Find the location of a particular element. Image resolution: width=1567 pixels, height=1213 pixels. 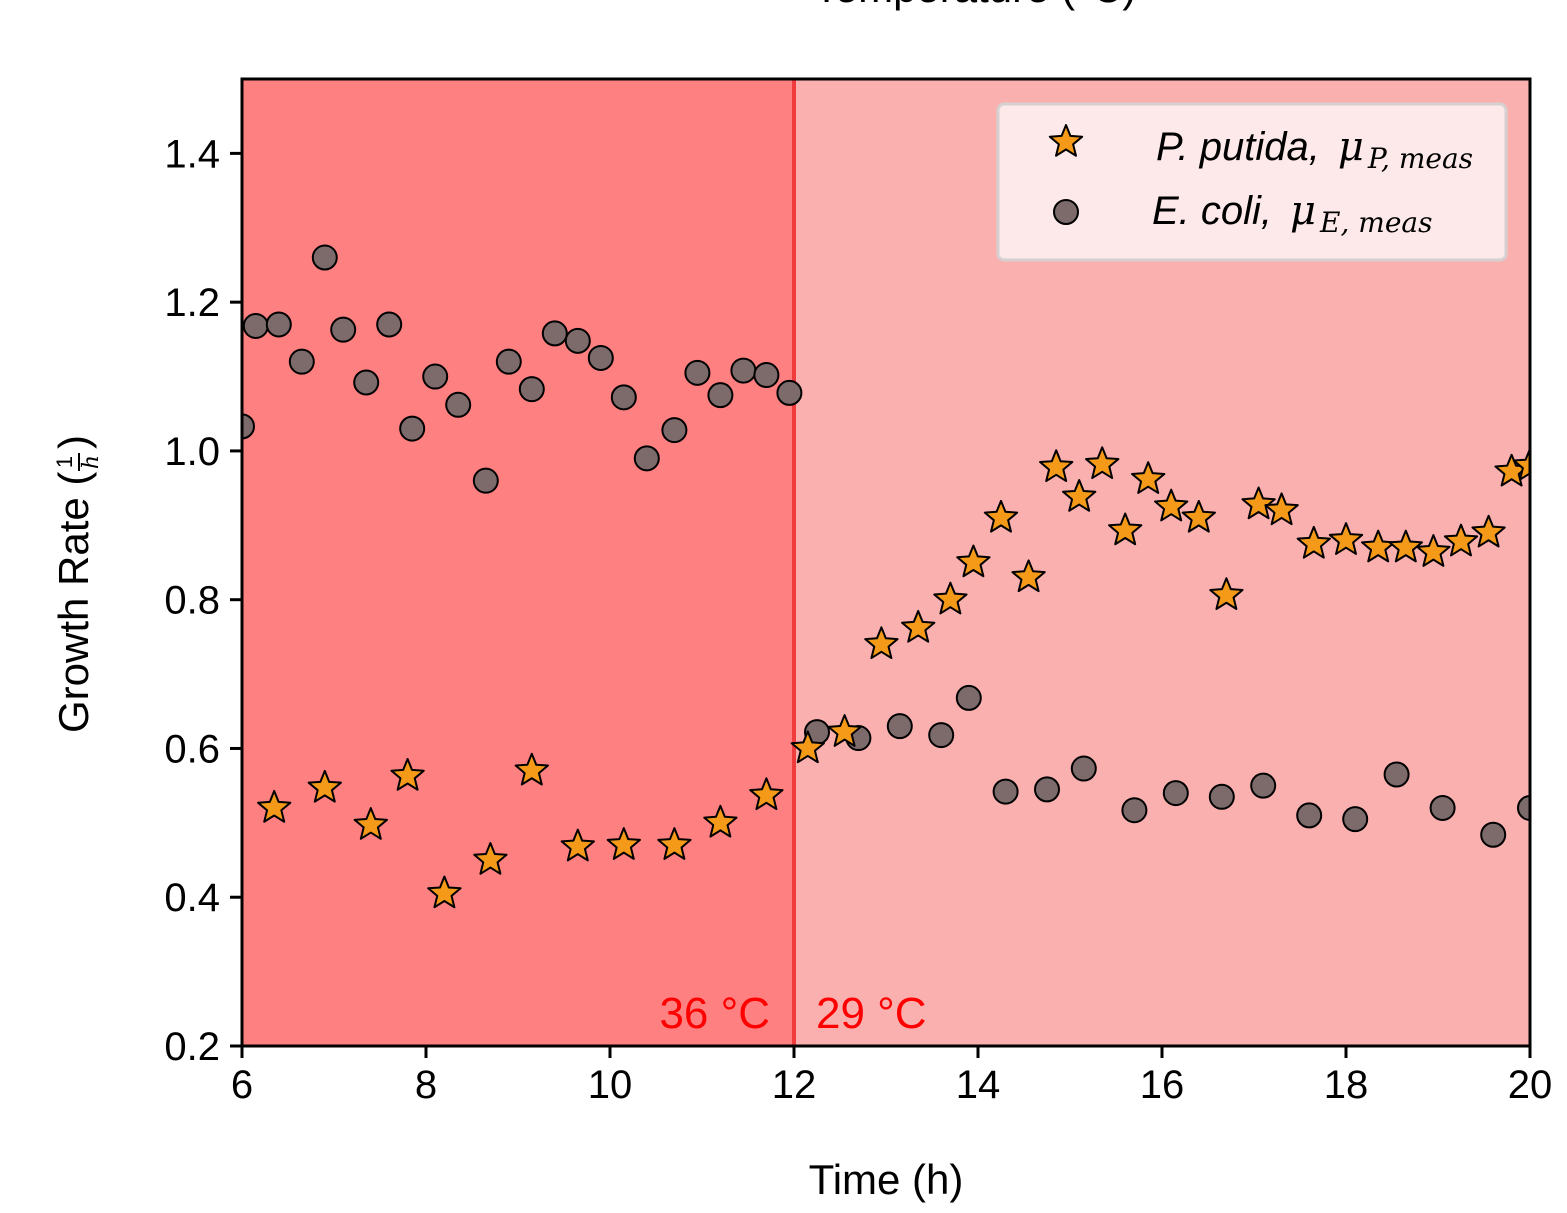

x-axis-ticks: 6 8 10 12 14 16 18 20 is located at coordinates (891, 1076).